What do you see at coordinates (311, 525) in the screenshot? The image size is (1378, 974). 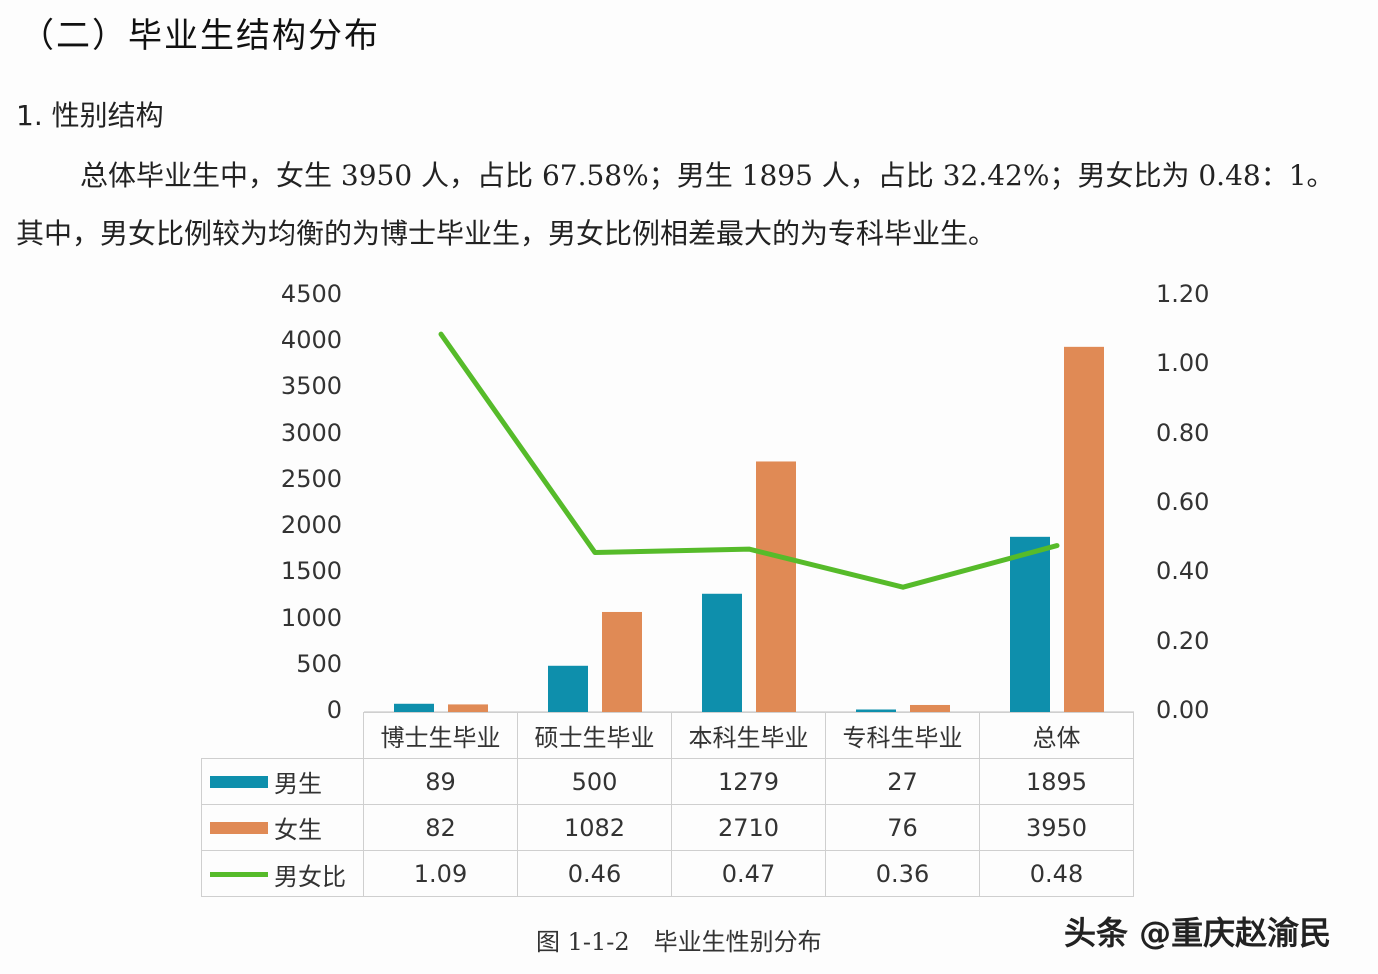 I see `left-axis-tick: 2000` at bounding box center [311, 525].